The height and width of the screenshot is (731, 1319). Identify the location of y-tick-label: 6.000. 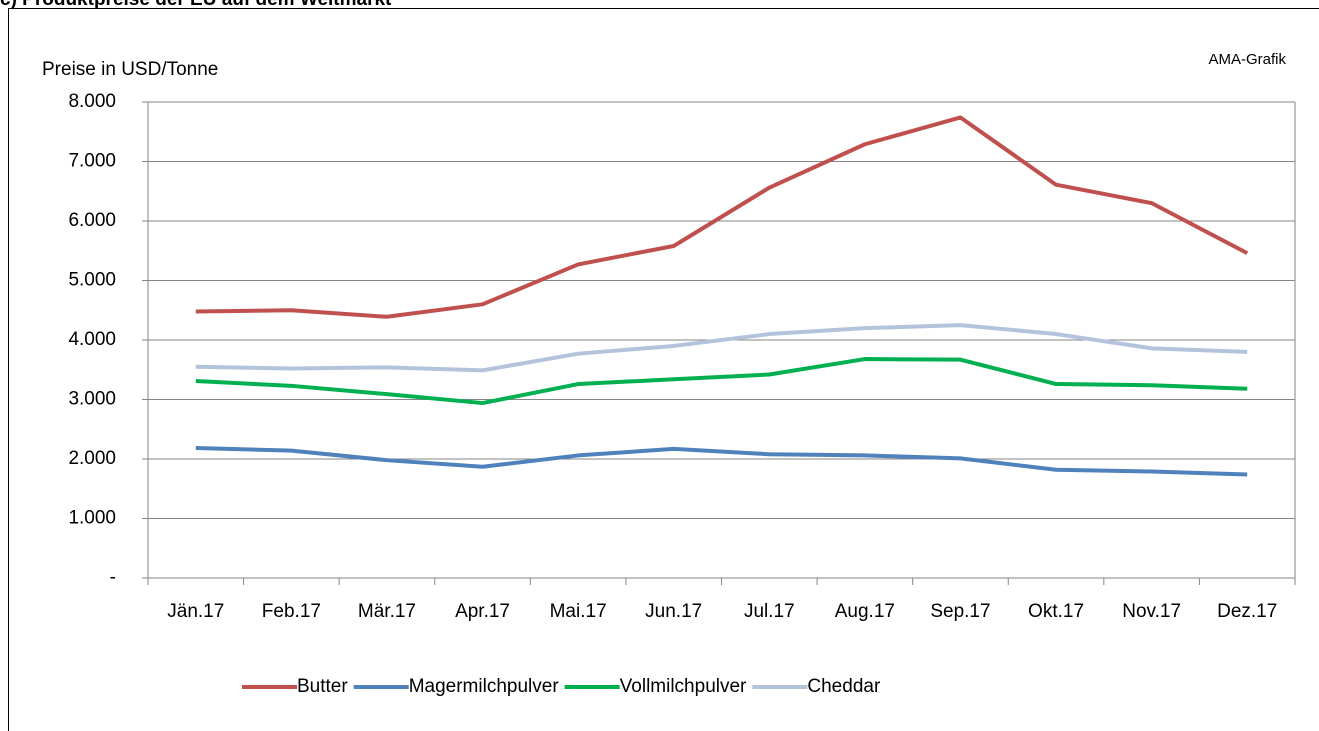
(92, 220).